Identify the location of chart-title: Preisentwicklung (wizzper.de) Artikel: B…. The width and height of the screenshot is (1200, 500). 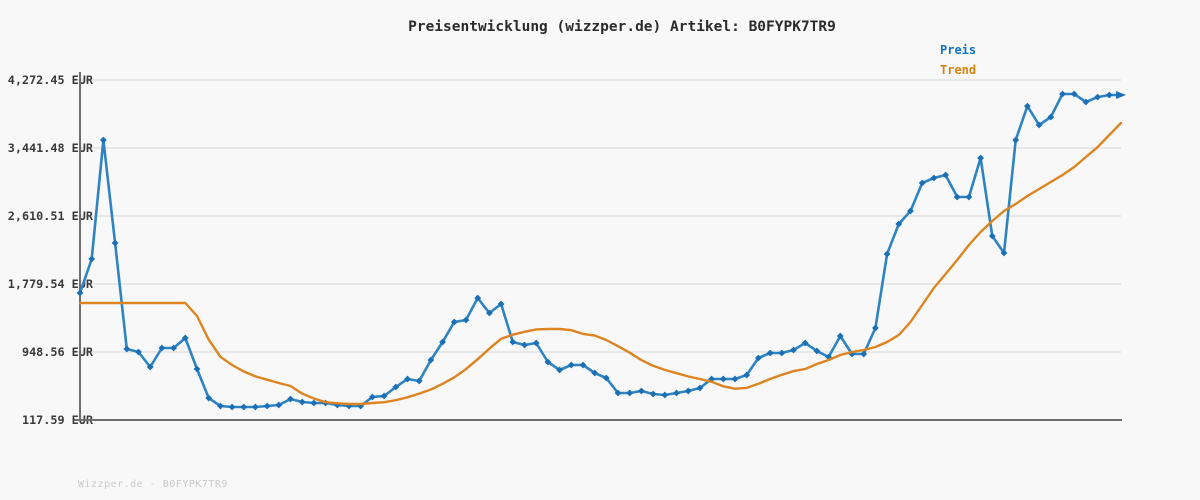
(622, 27).